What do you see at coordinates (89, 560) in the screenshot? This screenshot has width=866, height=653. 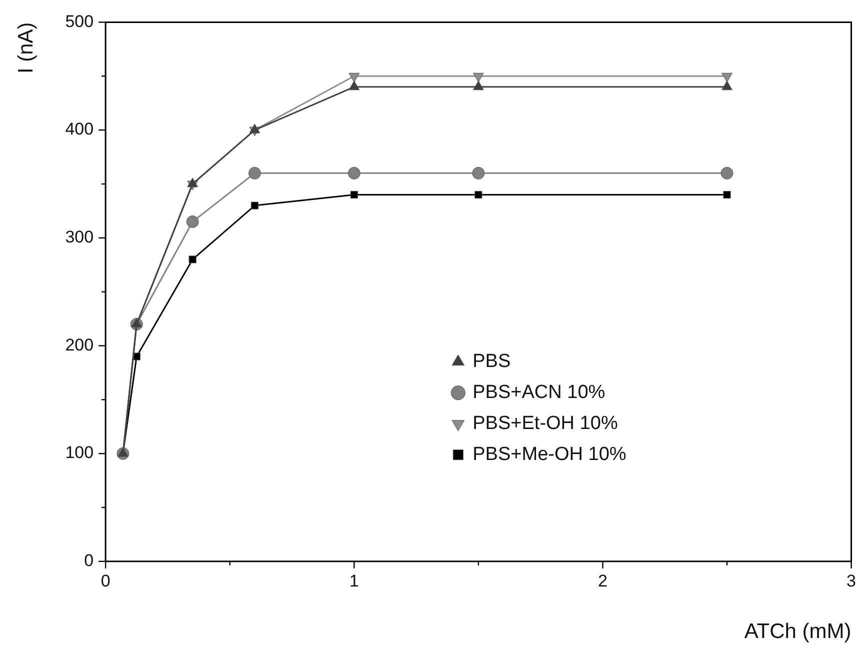 I see `y-tick-label: 0` at bounding box center [89, 560].